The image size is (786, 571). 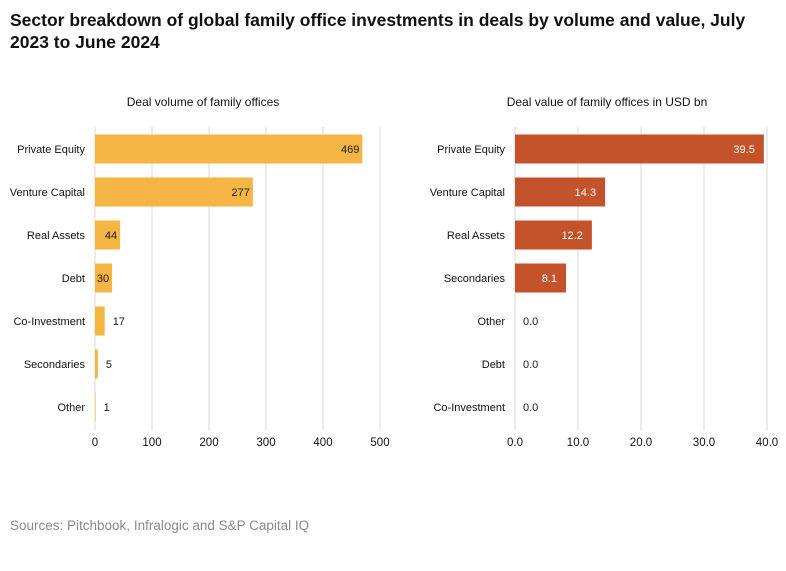 What do you see at coordinates (151, 443) in the screenshot?
I see `x-tick-label: 100` at bounding box center [151, 443].